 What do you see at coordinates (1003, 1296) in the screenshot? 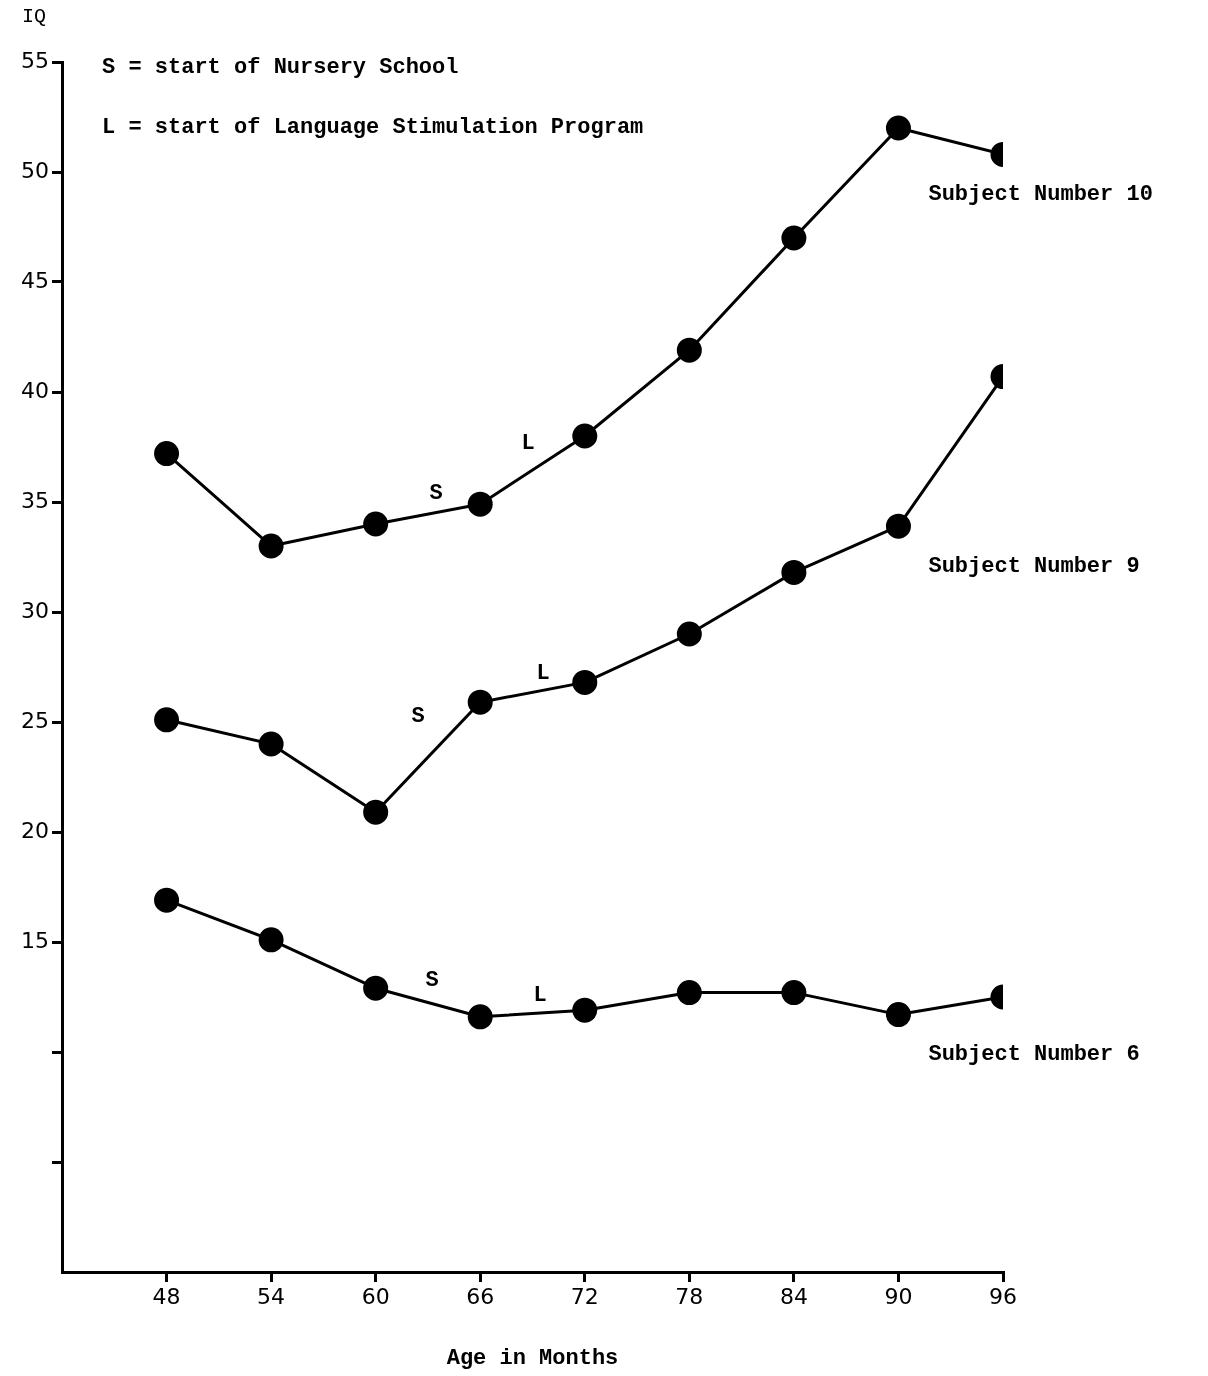
I see `x-tick-label: 96` at bounding box center [1003, 1296].